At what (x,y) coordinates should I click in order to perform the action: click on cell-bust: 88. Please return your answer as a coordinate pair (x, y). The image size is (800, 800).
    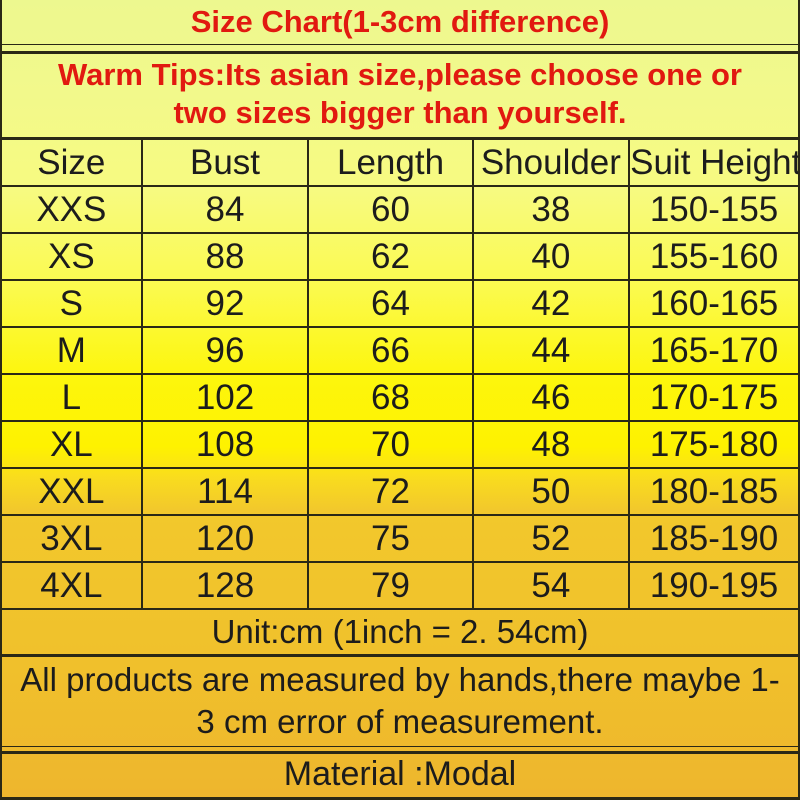
    Looking at the image, I should click on (225, 257).